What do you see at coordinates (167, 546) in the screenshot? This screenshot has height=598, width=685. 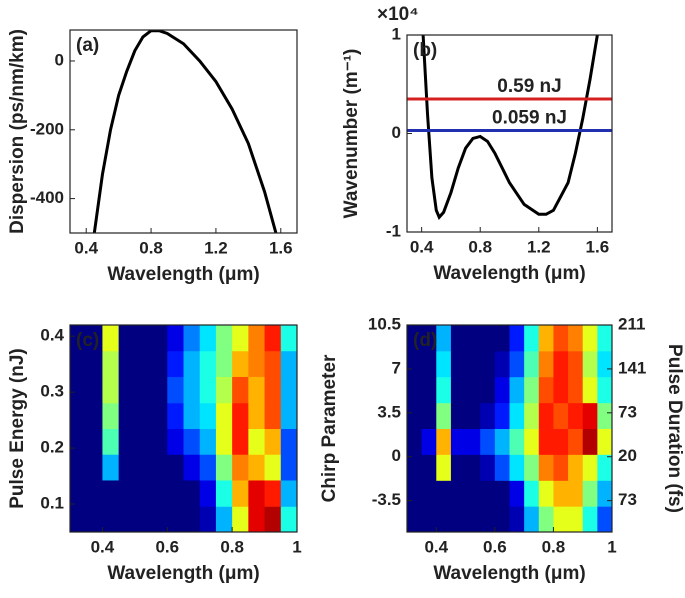 I see `x-tick-label: 0.6` at bounding box center [167, 546].